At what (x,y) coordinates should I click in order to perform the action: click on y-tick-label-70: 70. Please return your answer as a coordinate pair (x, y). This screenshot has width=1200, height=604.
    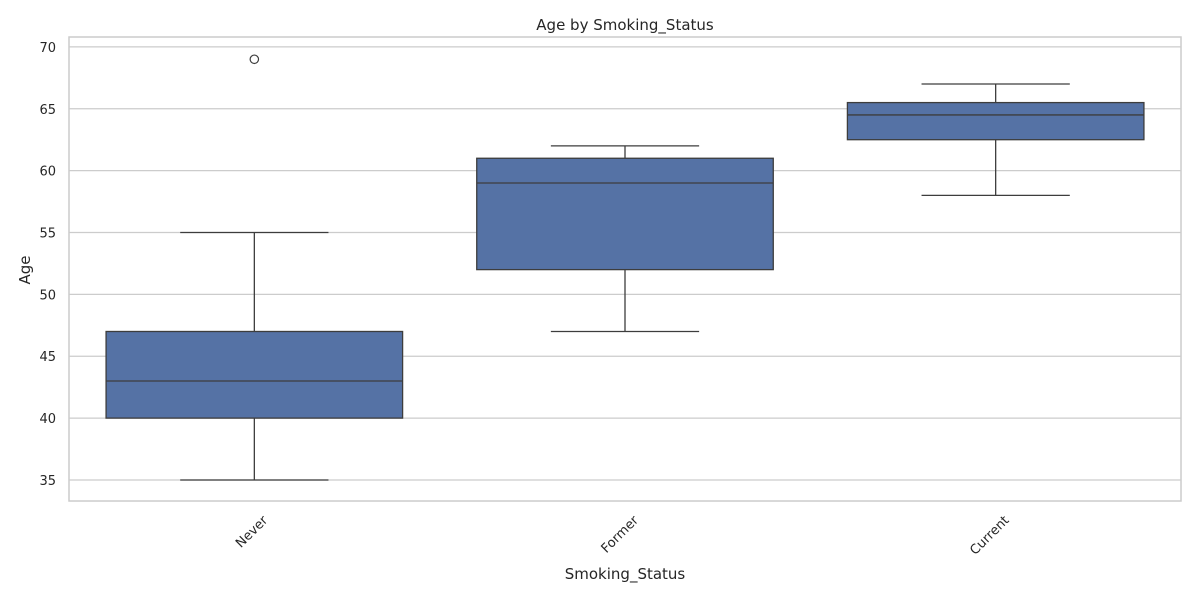
    Looking at the image, I should click on (47, 48).